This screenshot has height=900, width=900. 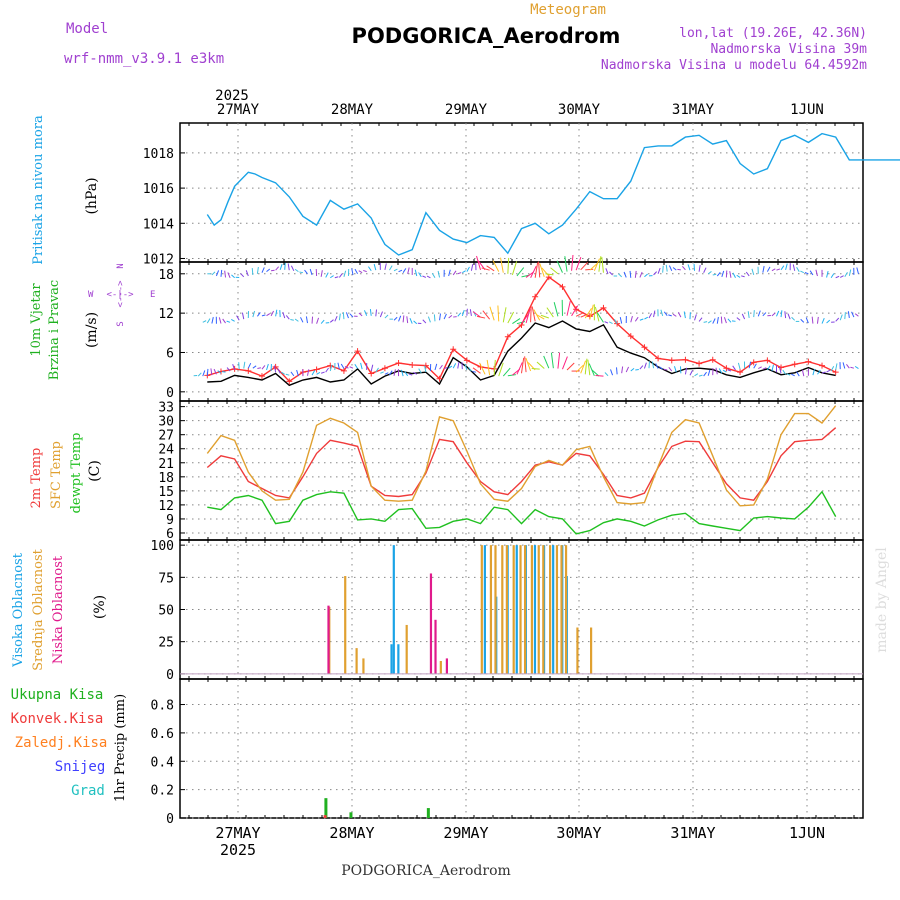 What do you see at coordinates (36, 320) in the screenshot?
I see `wind-title-line1: 10m Vjetar` at bounding box center [36, 320].